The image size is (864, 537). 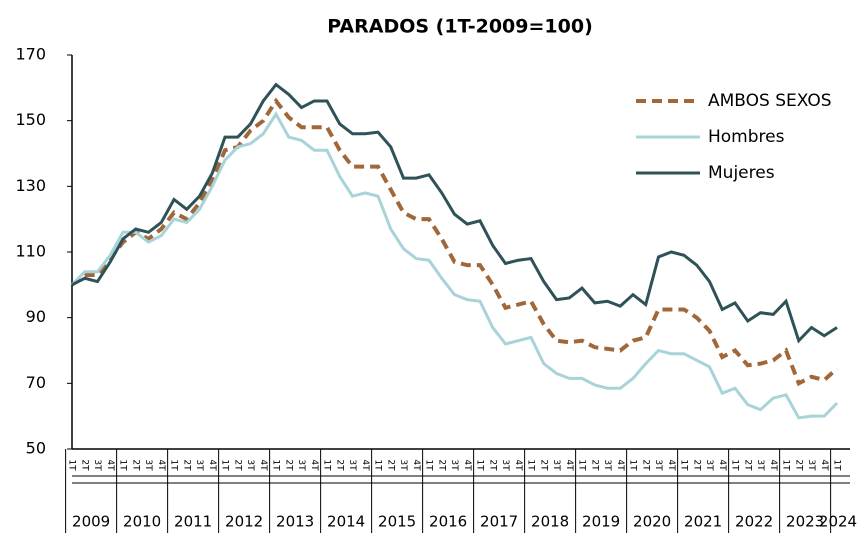 I want to click on y-tick-label: 50, so click(x=36, y=448).